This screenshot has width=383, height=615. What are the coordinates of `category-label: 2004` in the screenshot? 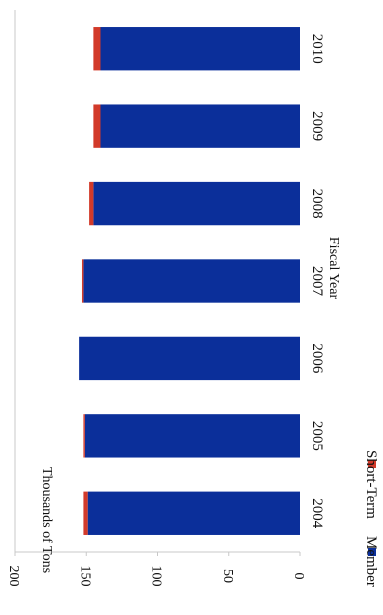 It's located at (317, 513).